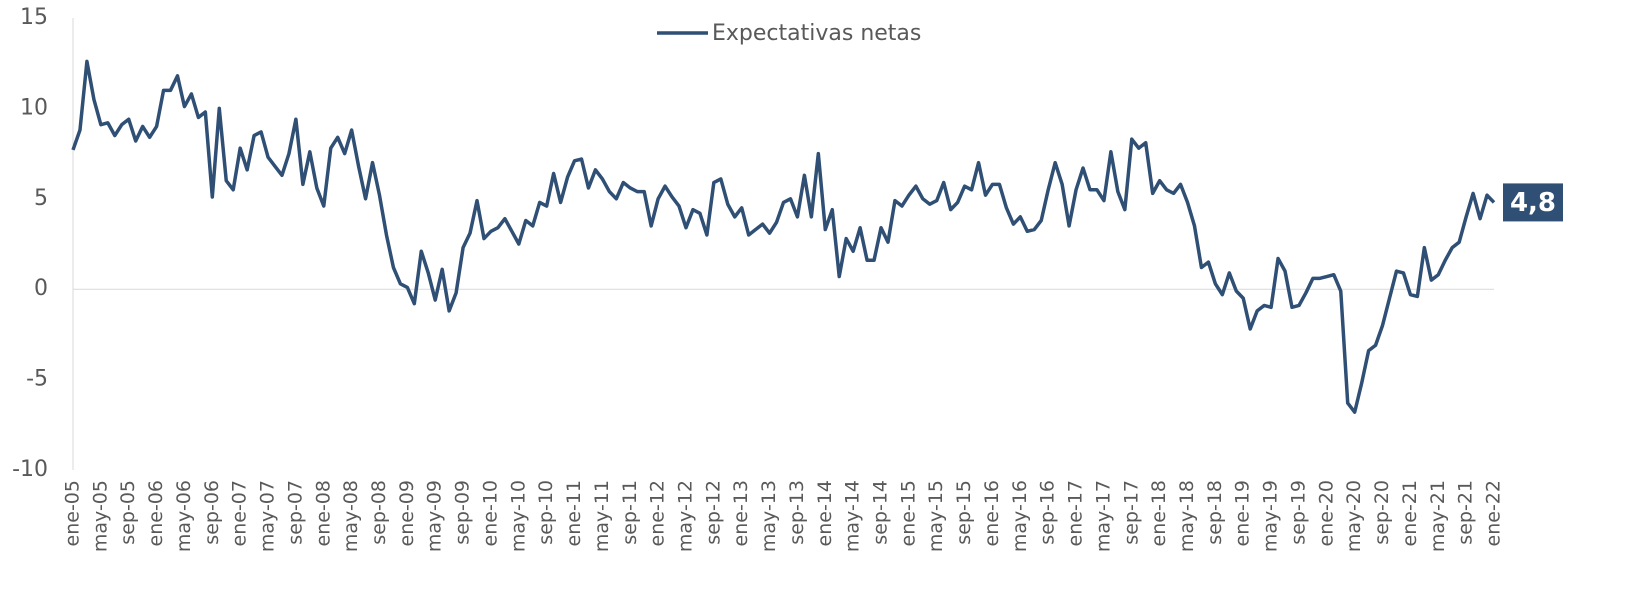 The image size is (1652, 611). What do you see at coordinates (630, 512) in the screenshot?
I see `x-tick-label: sep-11` at bounding box center [630, 512].